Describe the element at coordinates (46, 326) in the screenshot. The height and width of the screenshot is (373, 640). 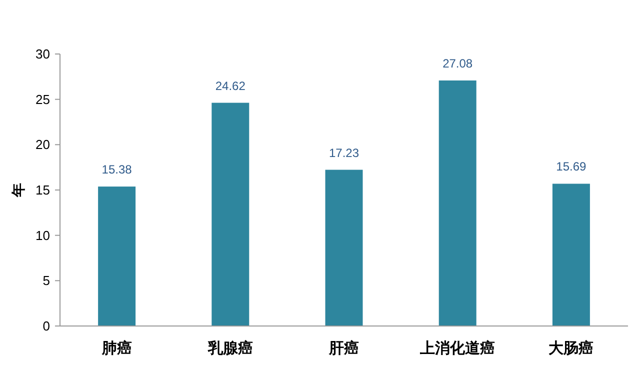
I see `y-tick-label: 0` at that location.